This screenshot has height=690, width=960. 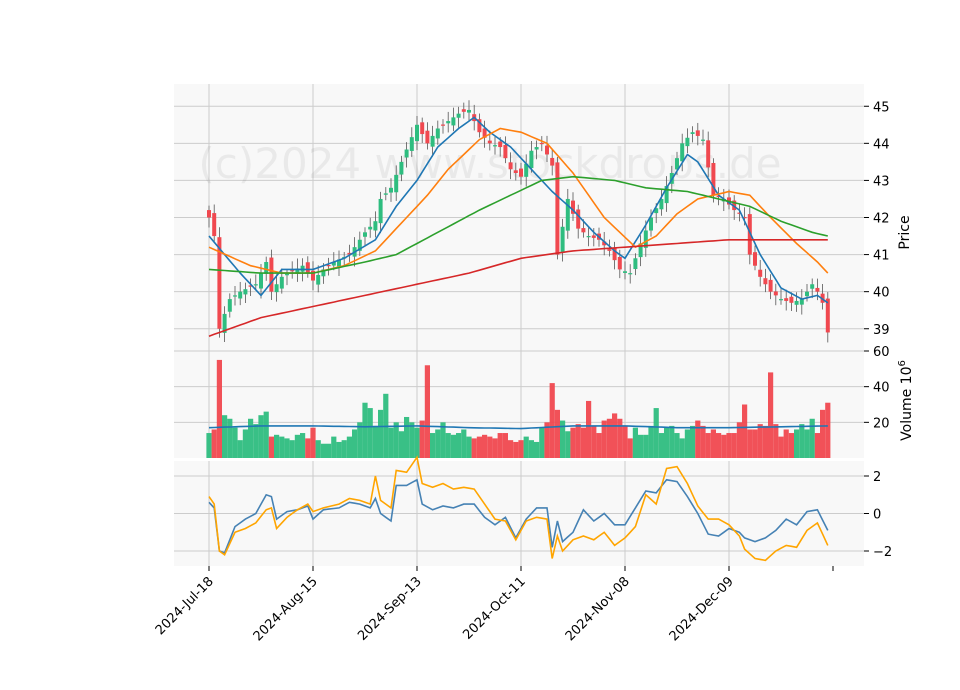 What do you see at coordinates (881, 388) in the screenshot?
I see `volume-tick-label: 40` at bounding box center [881, 388].